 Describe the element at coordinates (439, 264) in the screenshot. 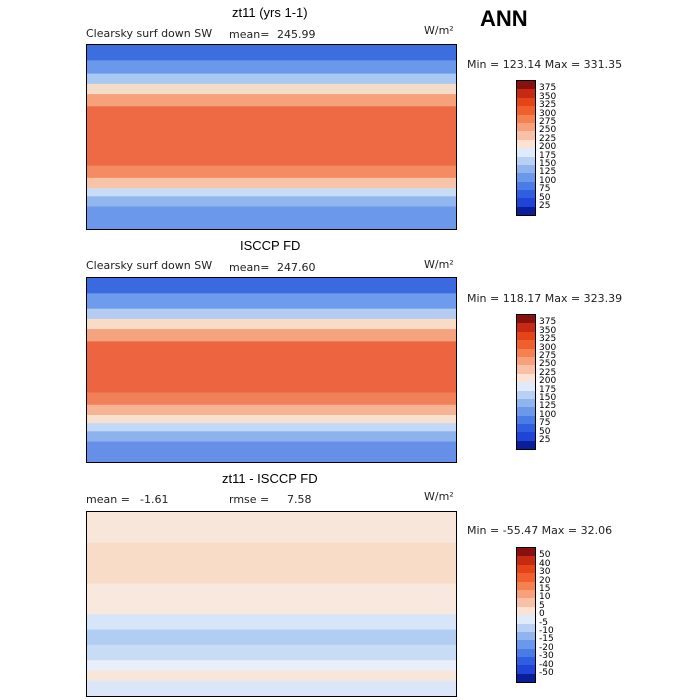

I see `panel-2-units: W/m²` at that location.